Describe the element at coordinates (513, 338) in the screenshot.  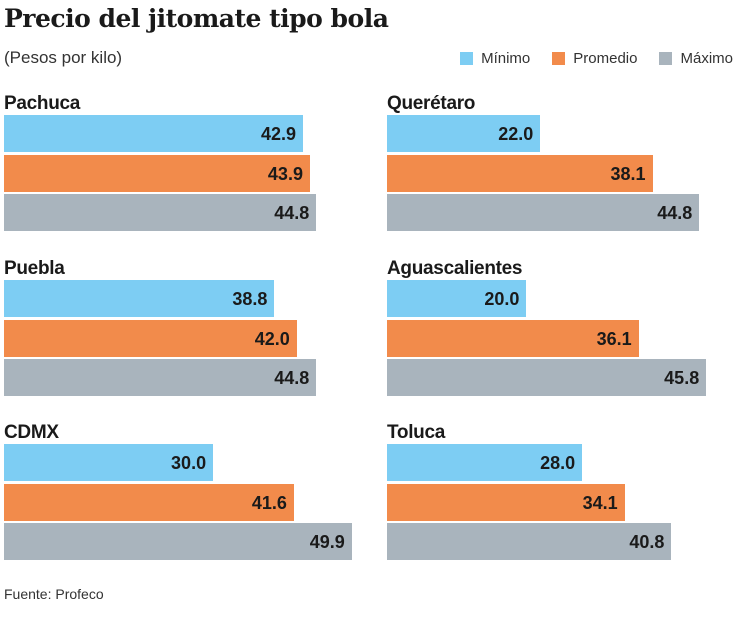
I see `bar: 36.1` at that location.